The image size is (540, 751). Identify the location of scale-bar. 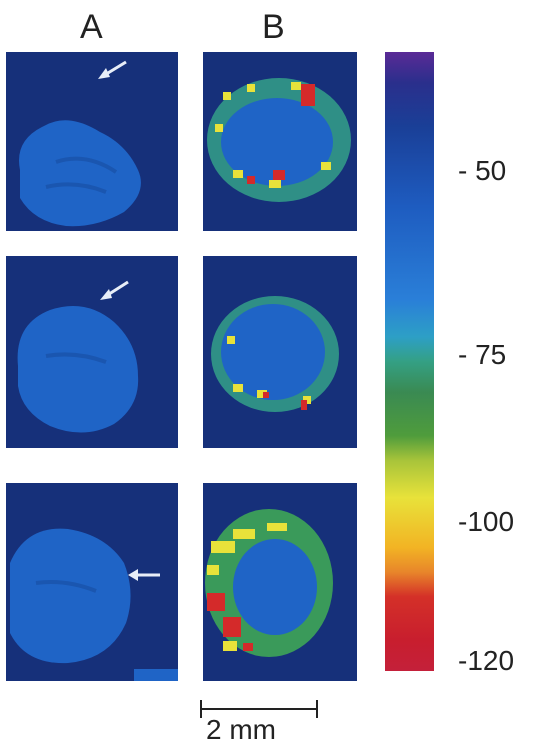
(259, 709).